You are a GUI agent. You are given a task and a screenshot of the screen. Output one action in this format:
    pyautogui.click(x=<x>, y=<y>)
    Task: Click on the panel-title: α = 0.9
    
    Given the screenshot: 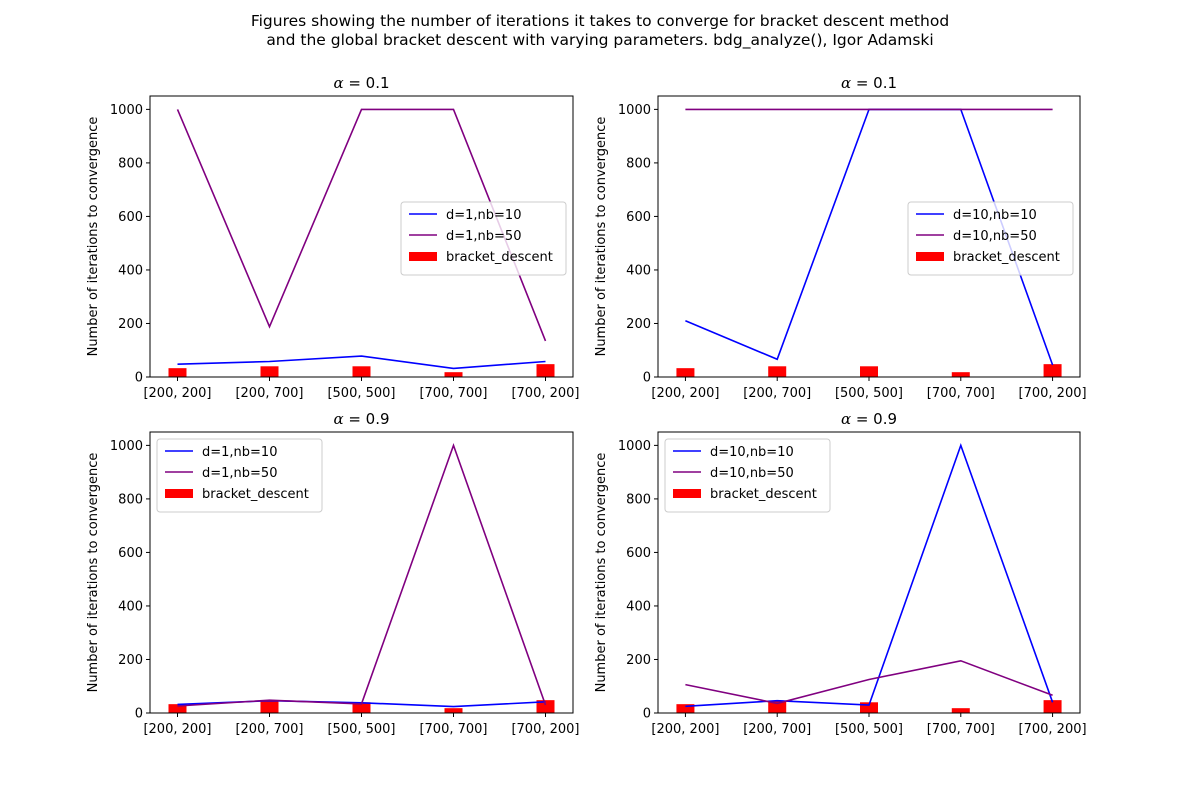 What is the action you would take?
    pyautogui.click(x=869, y=419)
    